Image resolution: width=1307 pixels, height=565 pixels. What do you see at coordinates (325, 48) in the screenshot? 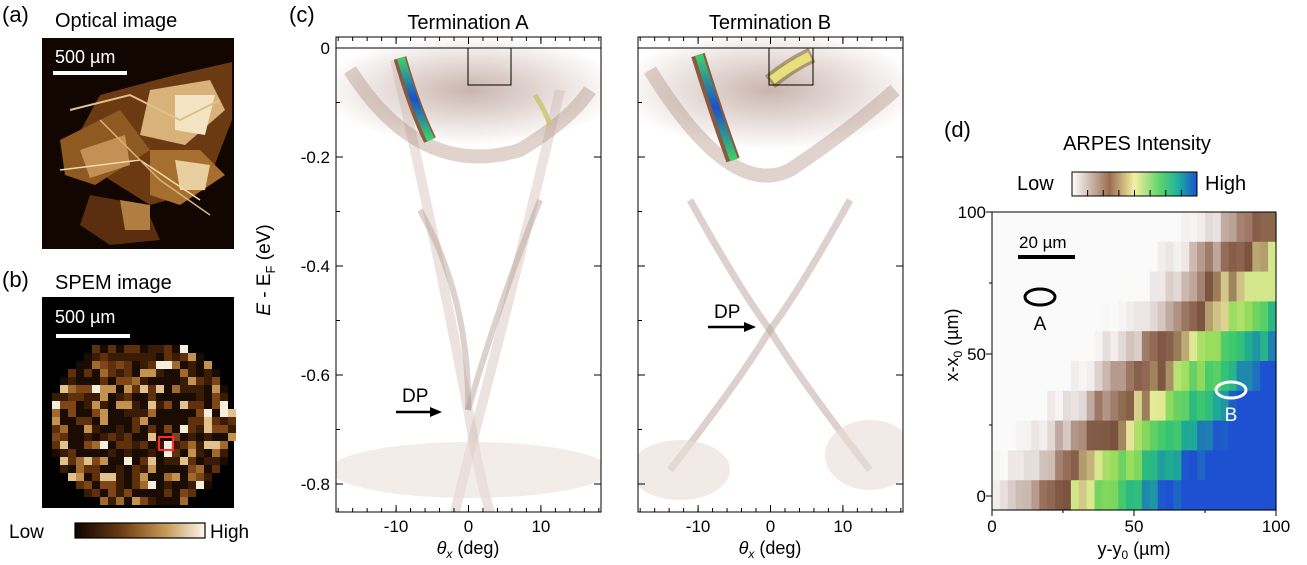
I see `ytick-label: 0` at bounding box center [325, 48].